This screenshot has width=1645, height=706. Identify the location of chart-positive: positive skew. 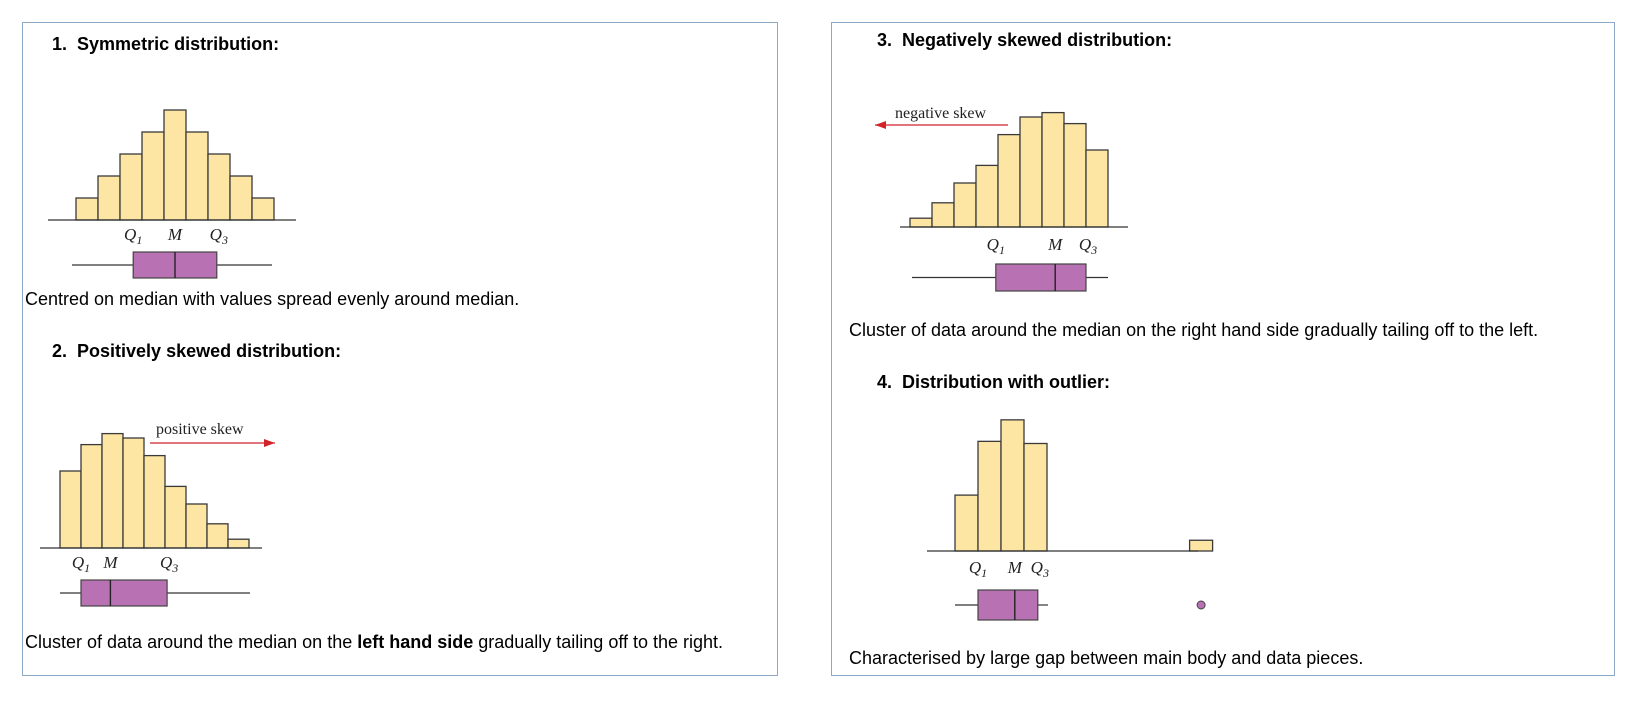
(157, 514).